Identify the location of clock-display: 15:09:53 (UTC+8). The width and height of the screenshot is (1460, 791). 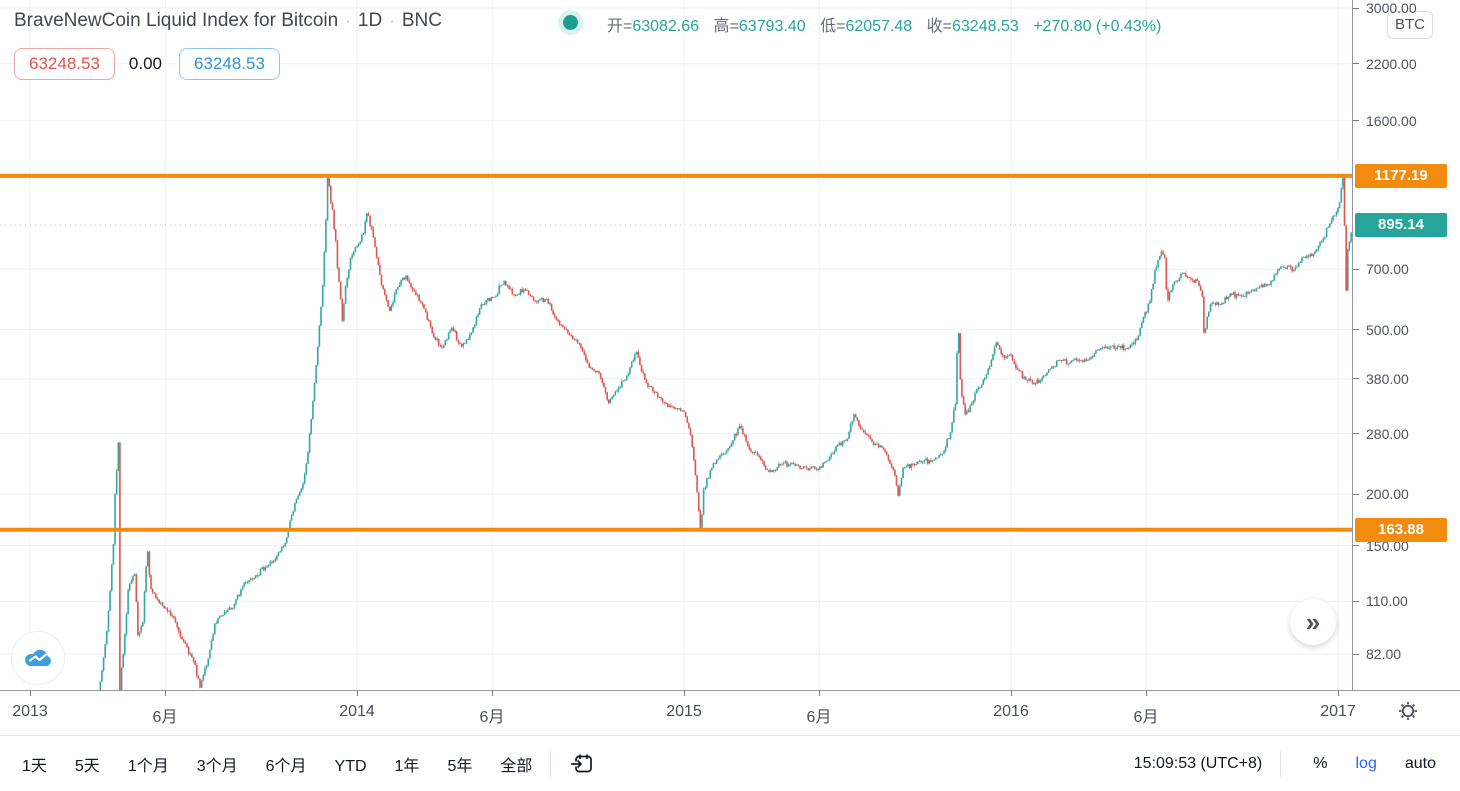
(1198, 763).